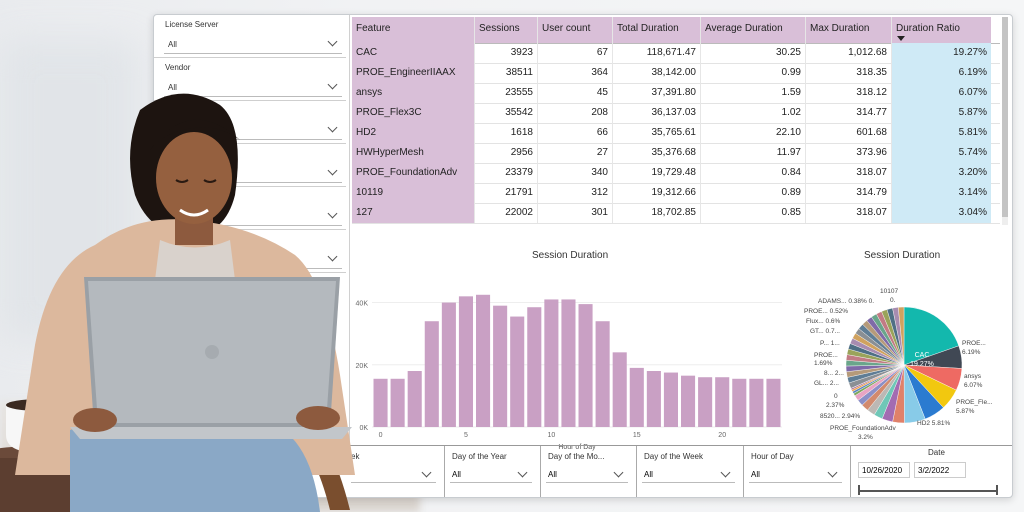 This screenshot has height=512, width=1024. What do you see at coordinates (848, 153) in the screenshot?
I see `table-cell: 373.96` at bounding box center [848, 153].